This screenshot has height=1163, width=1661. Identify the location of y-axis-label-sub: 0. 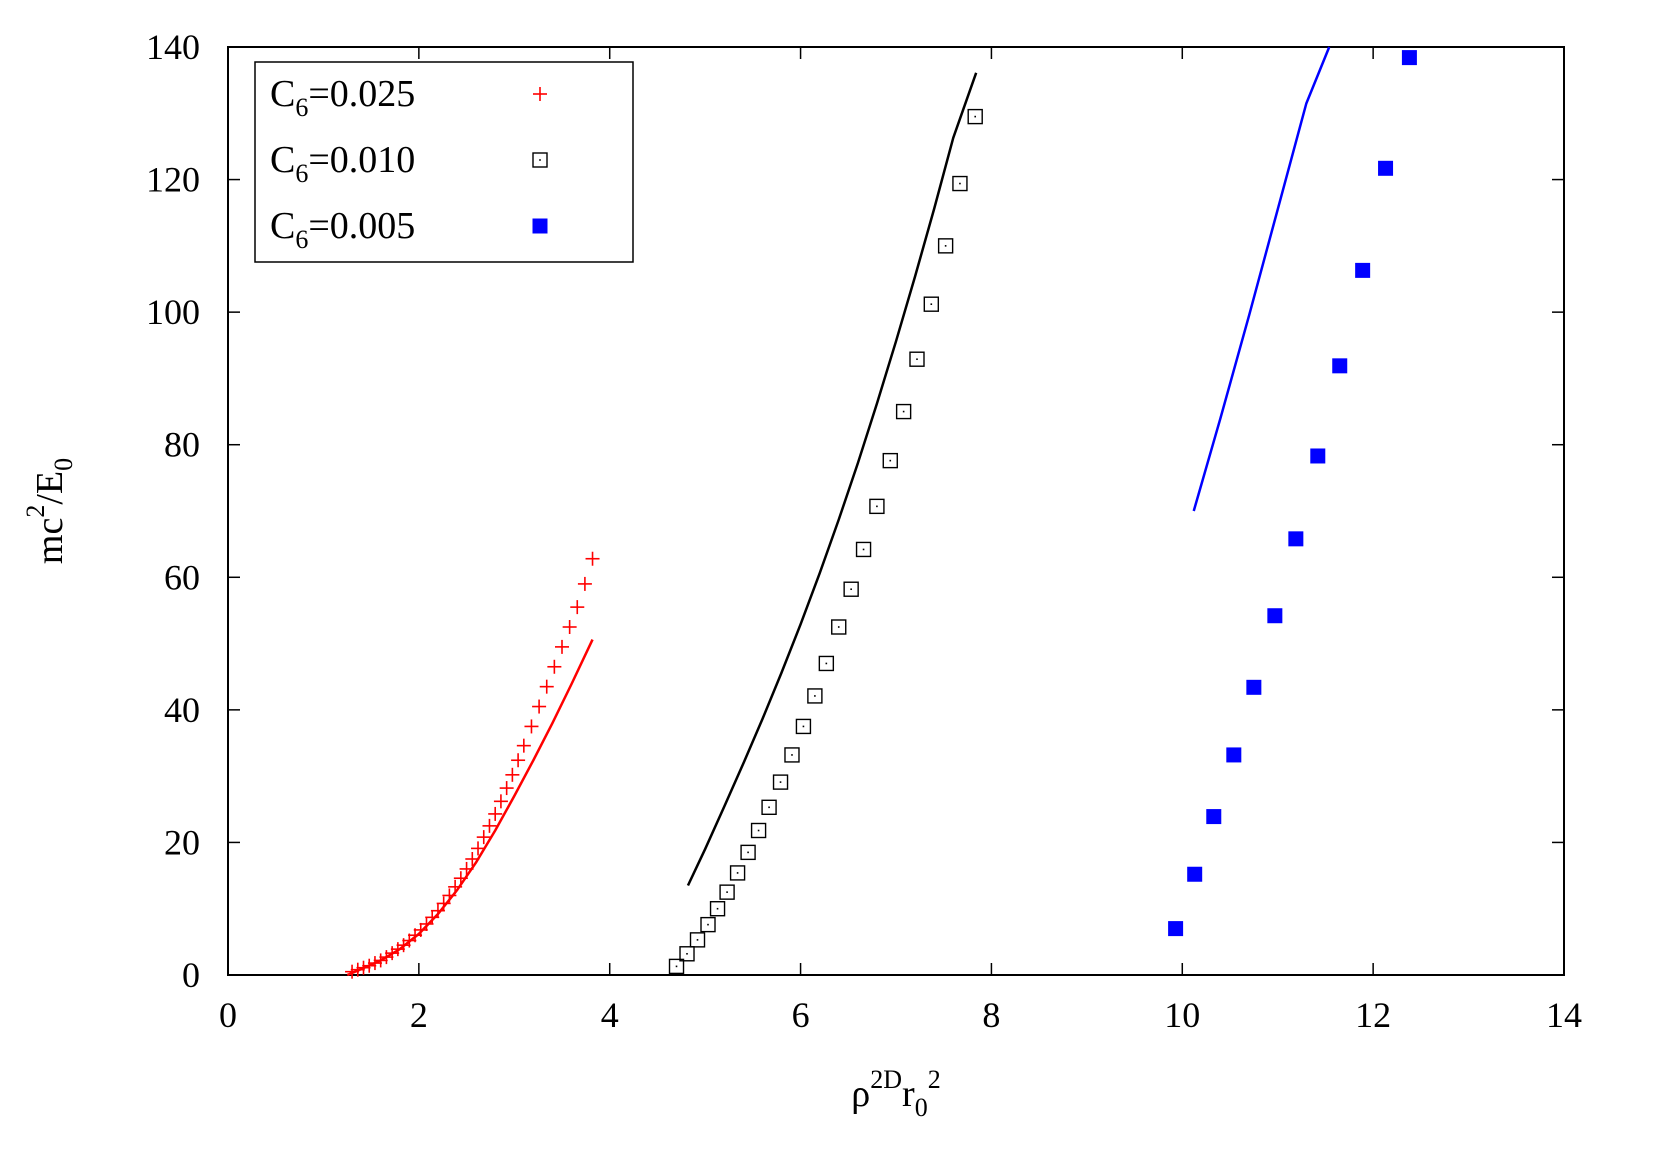
(63, 464).